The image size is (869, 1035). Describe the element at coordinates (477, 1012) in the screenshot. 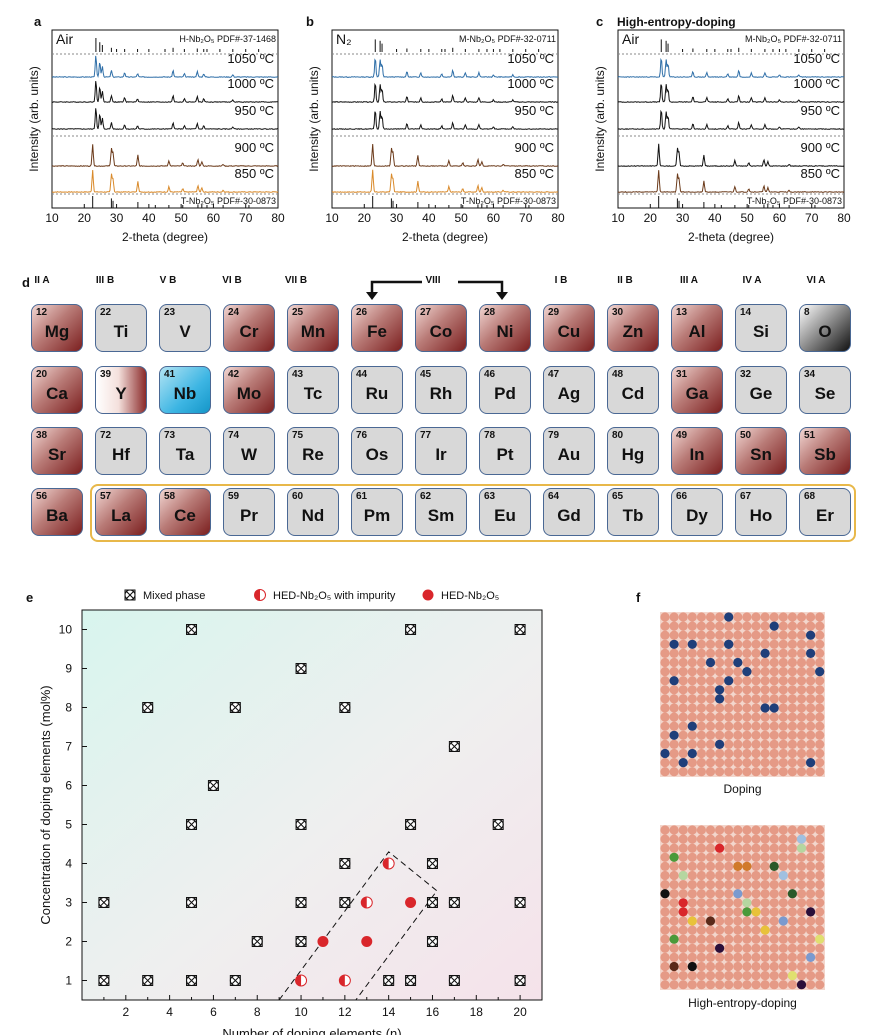

I see `x-tick-label: 18` at that location.